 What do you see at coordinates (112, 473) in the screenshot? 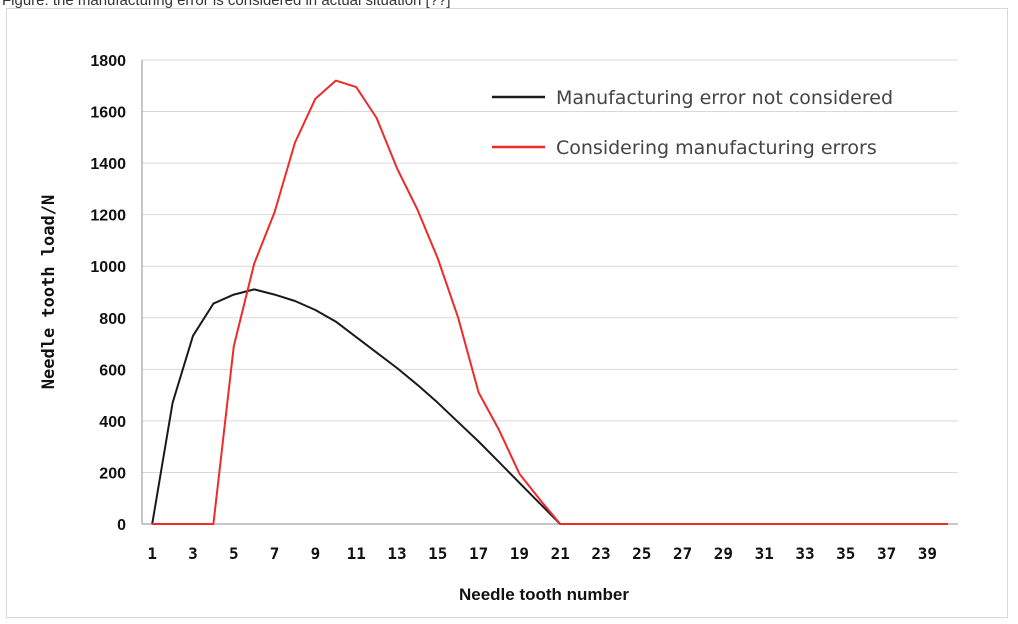
I see `y-tick-label: 200` at bounding box center [112, 473].